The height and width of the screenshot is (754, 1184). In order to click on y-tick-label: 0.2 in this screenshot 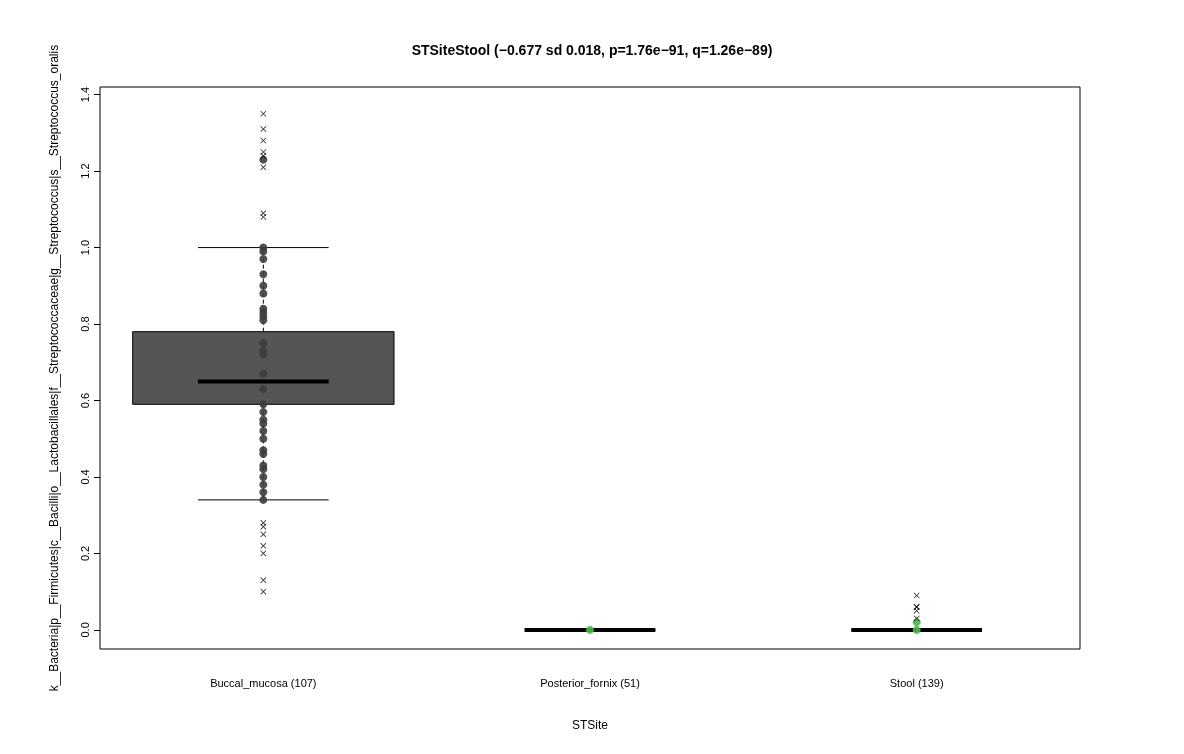, I will do `click(84, 553)`.